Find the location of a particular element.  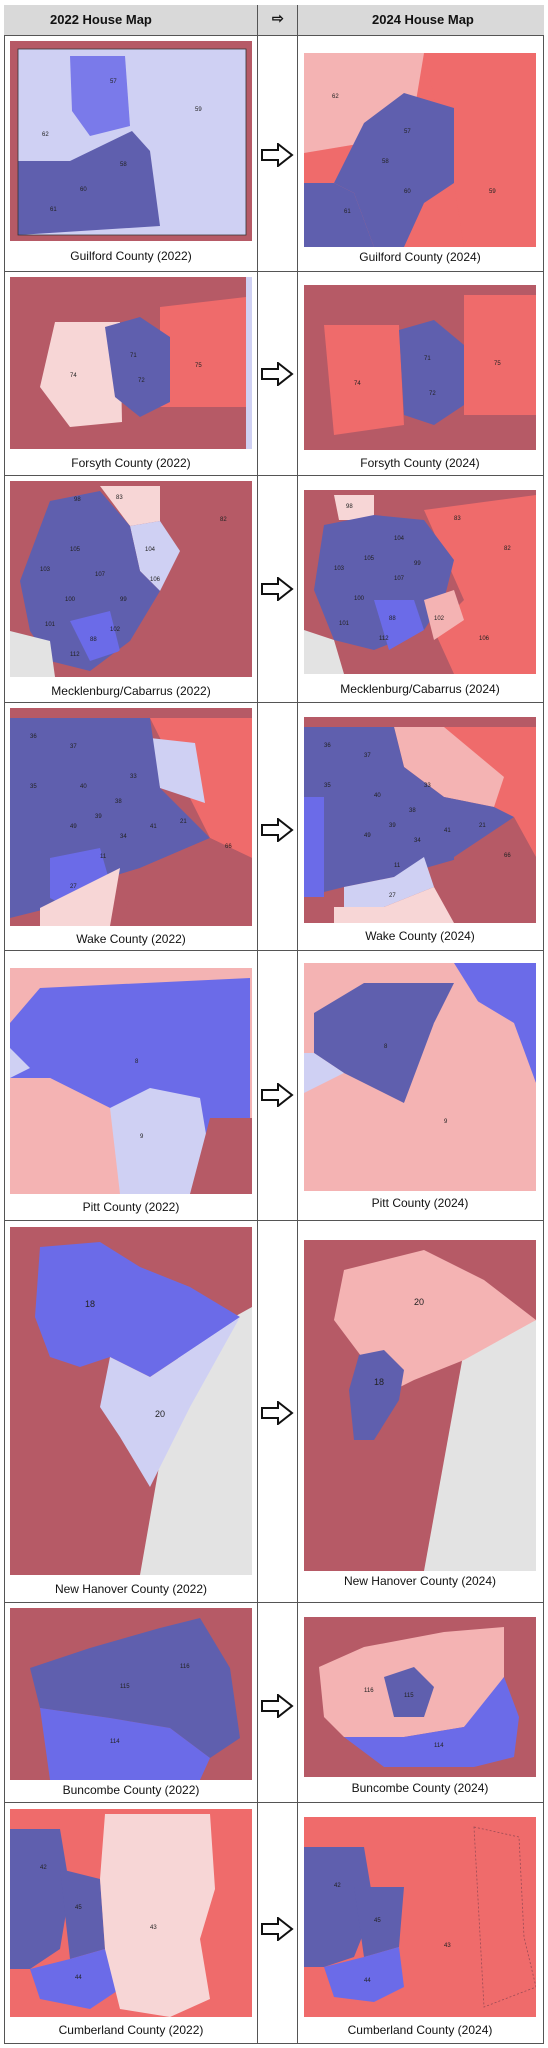

map-cumberland-2022: 42 45 43 44 is located at coordinates (131, 1913).